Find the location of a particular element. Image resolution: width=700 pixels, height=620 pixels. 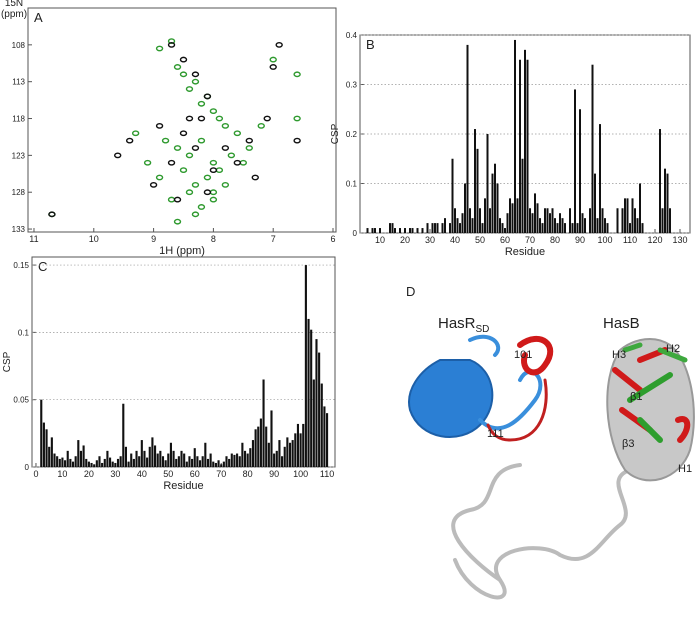

element-label: H2 is located at coordinates (673, 349).